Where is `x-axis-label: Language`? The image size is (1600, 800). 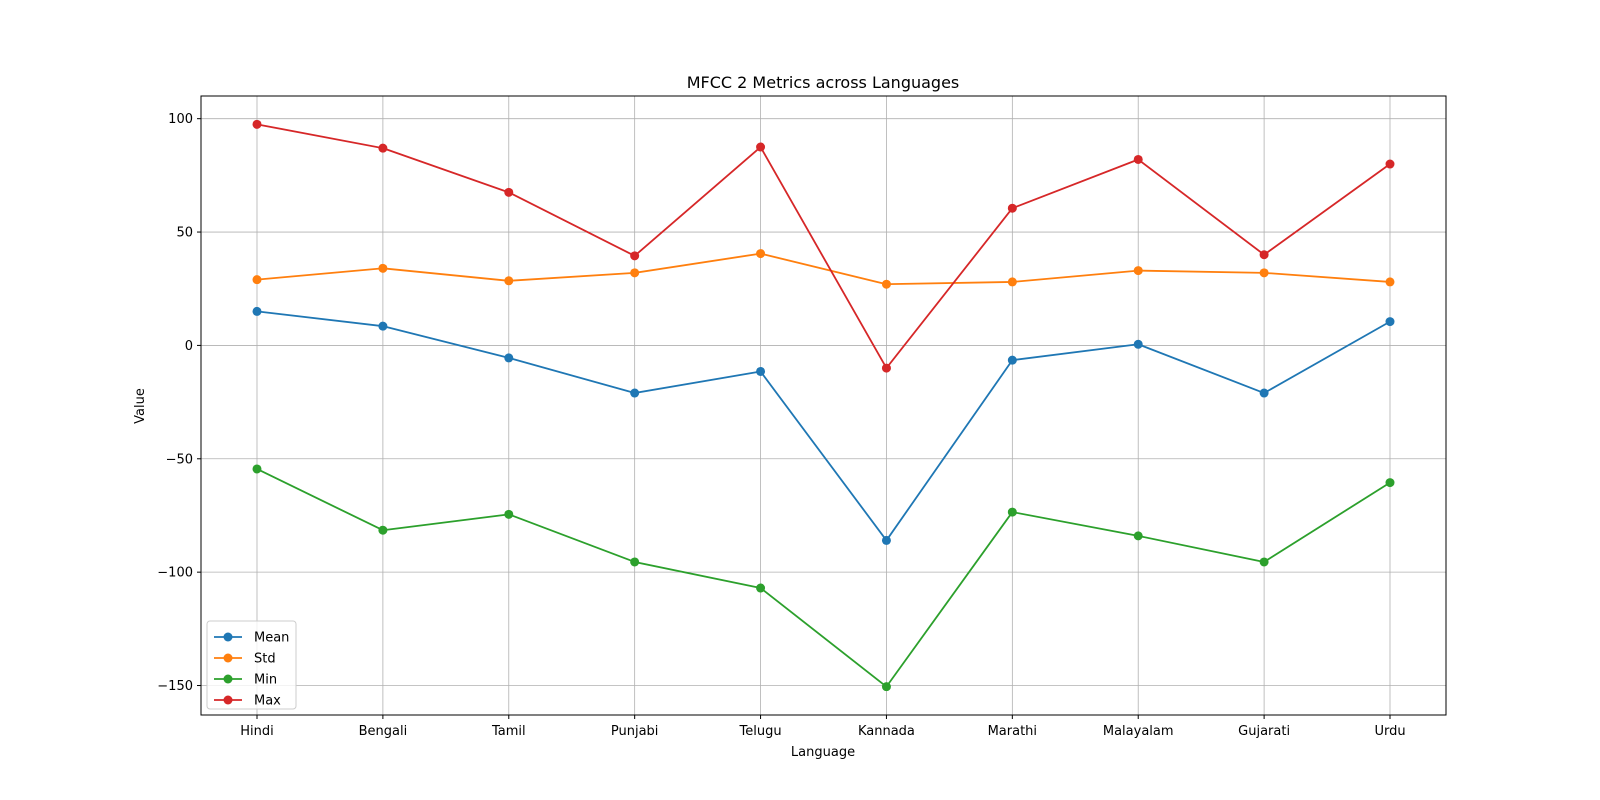
x-axis-label: Language is located at coordinates (823, 752).